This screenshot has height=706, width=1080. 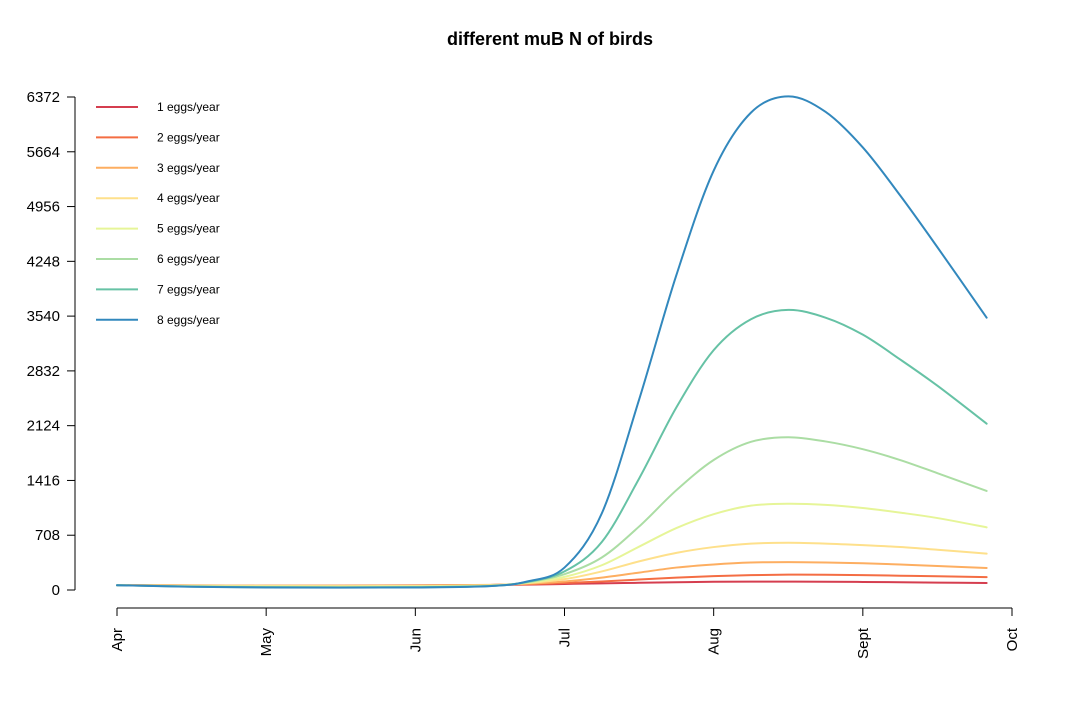 What do you see at coordinates (1012, 639) in the screenshot?
I see `x-tick-label: Oct` at bounding box center [1012, 639].